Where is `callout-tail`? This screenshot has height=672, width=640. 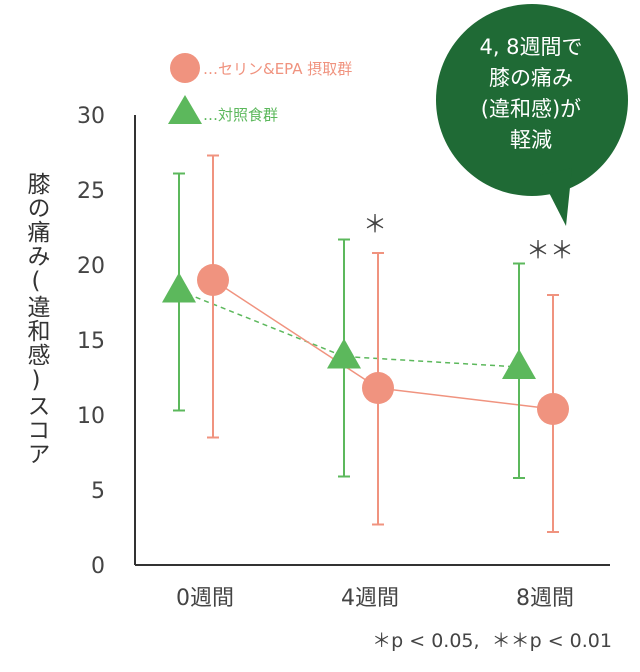
callout-tail is located at coordinates (556, 197).